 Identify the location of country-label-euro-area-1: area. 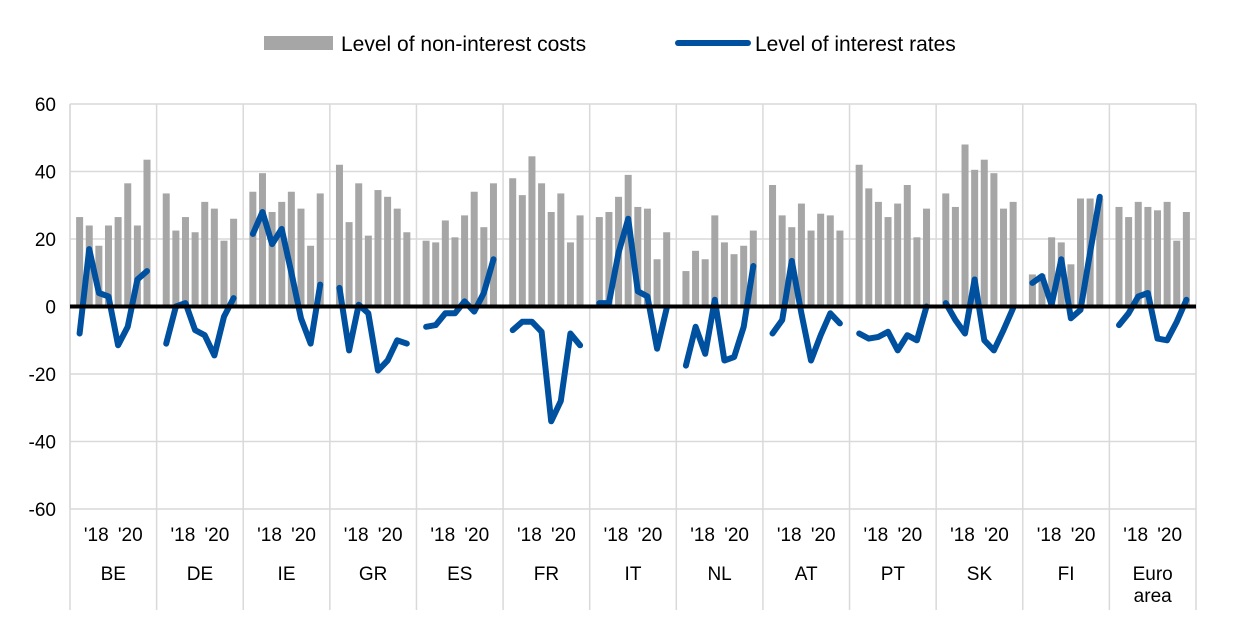
(1153, 596).